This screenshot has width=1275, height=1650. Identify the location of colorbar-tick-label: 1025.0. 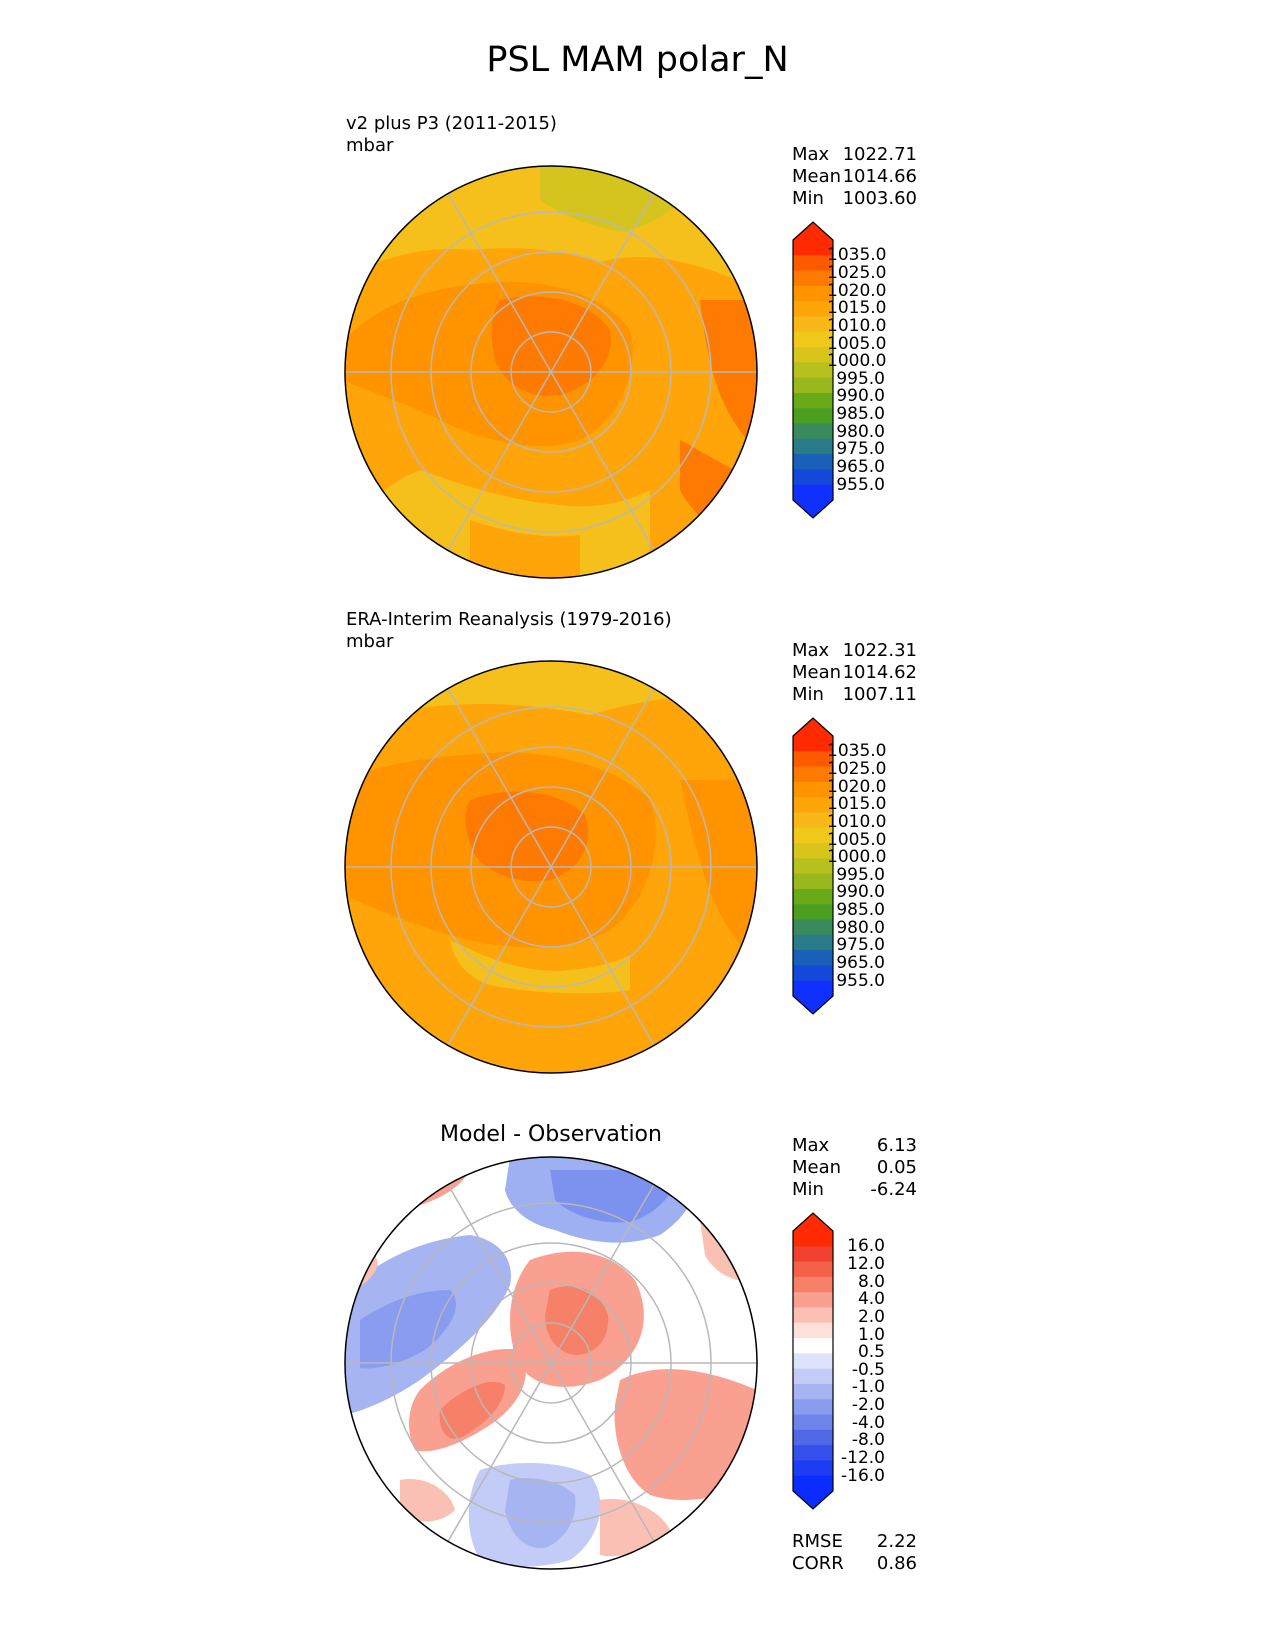
(857, 272).